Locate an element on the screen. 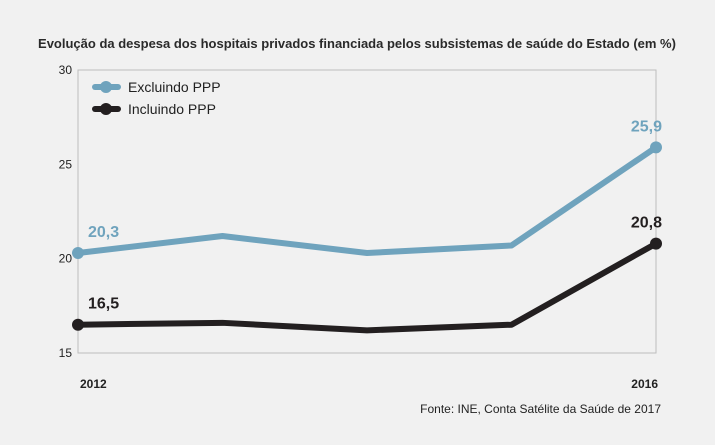  y-tick-label: 25 is located at coordinates (66, 164).